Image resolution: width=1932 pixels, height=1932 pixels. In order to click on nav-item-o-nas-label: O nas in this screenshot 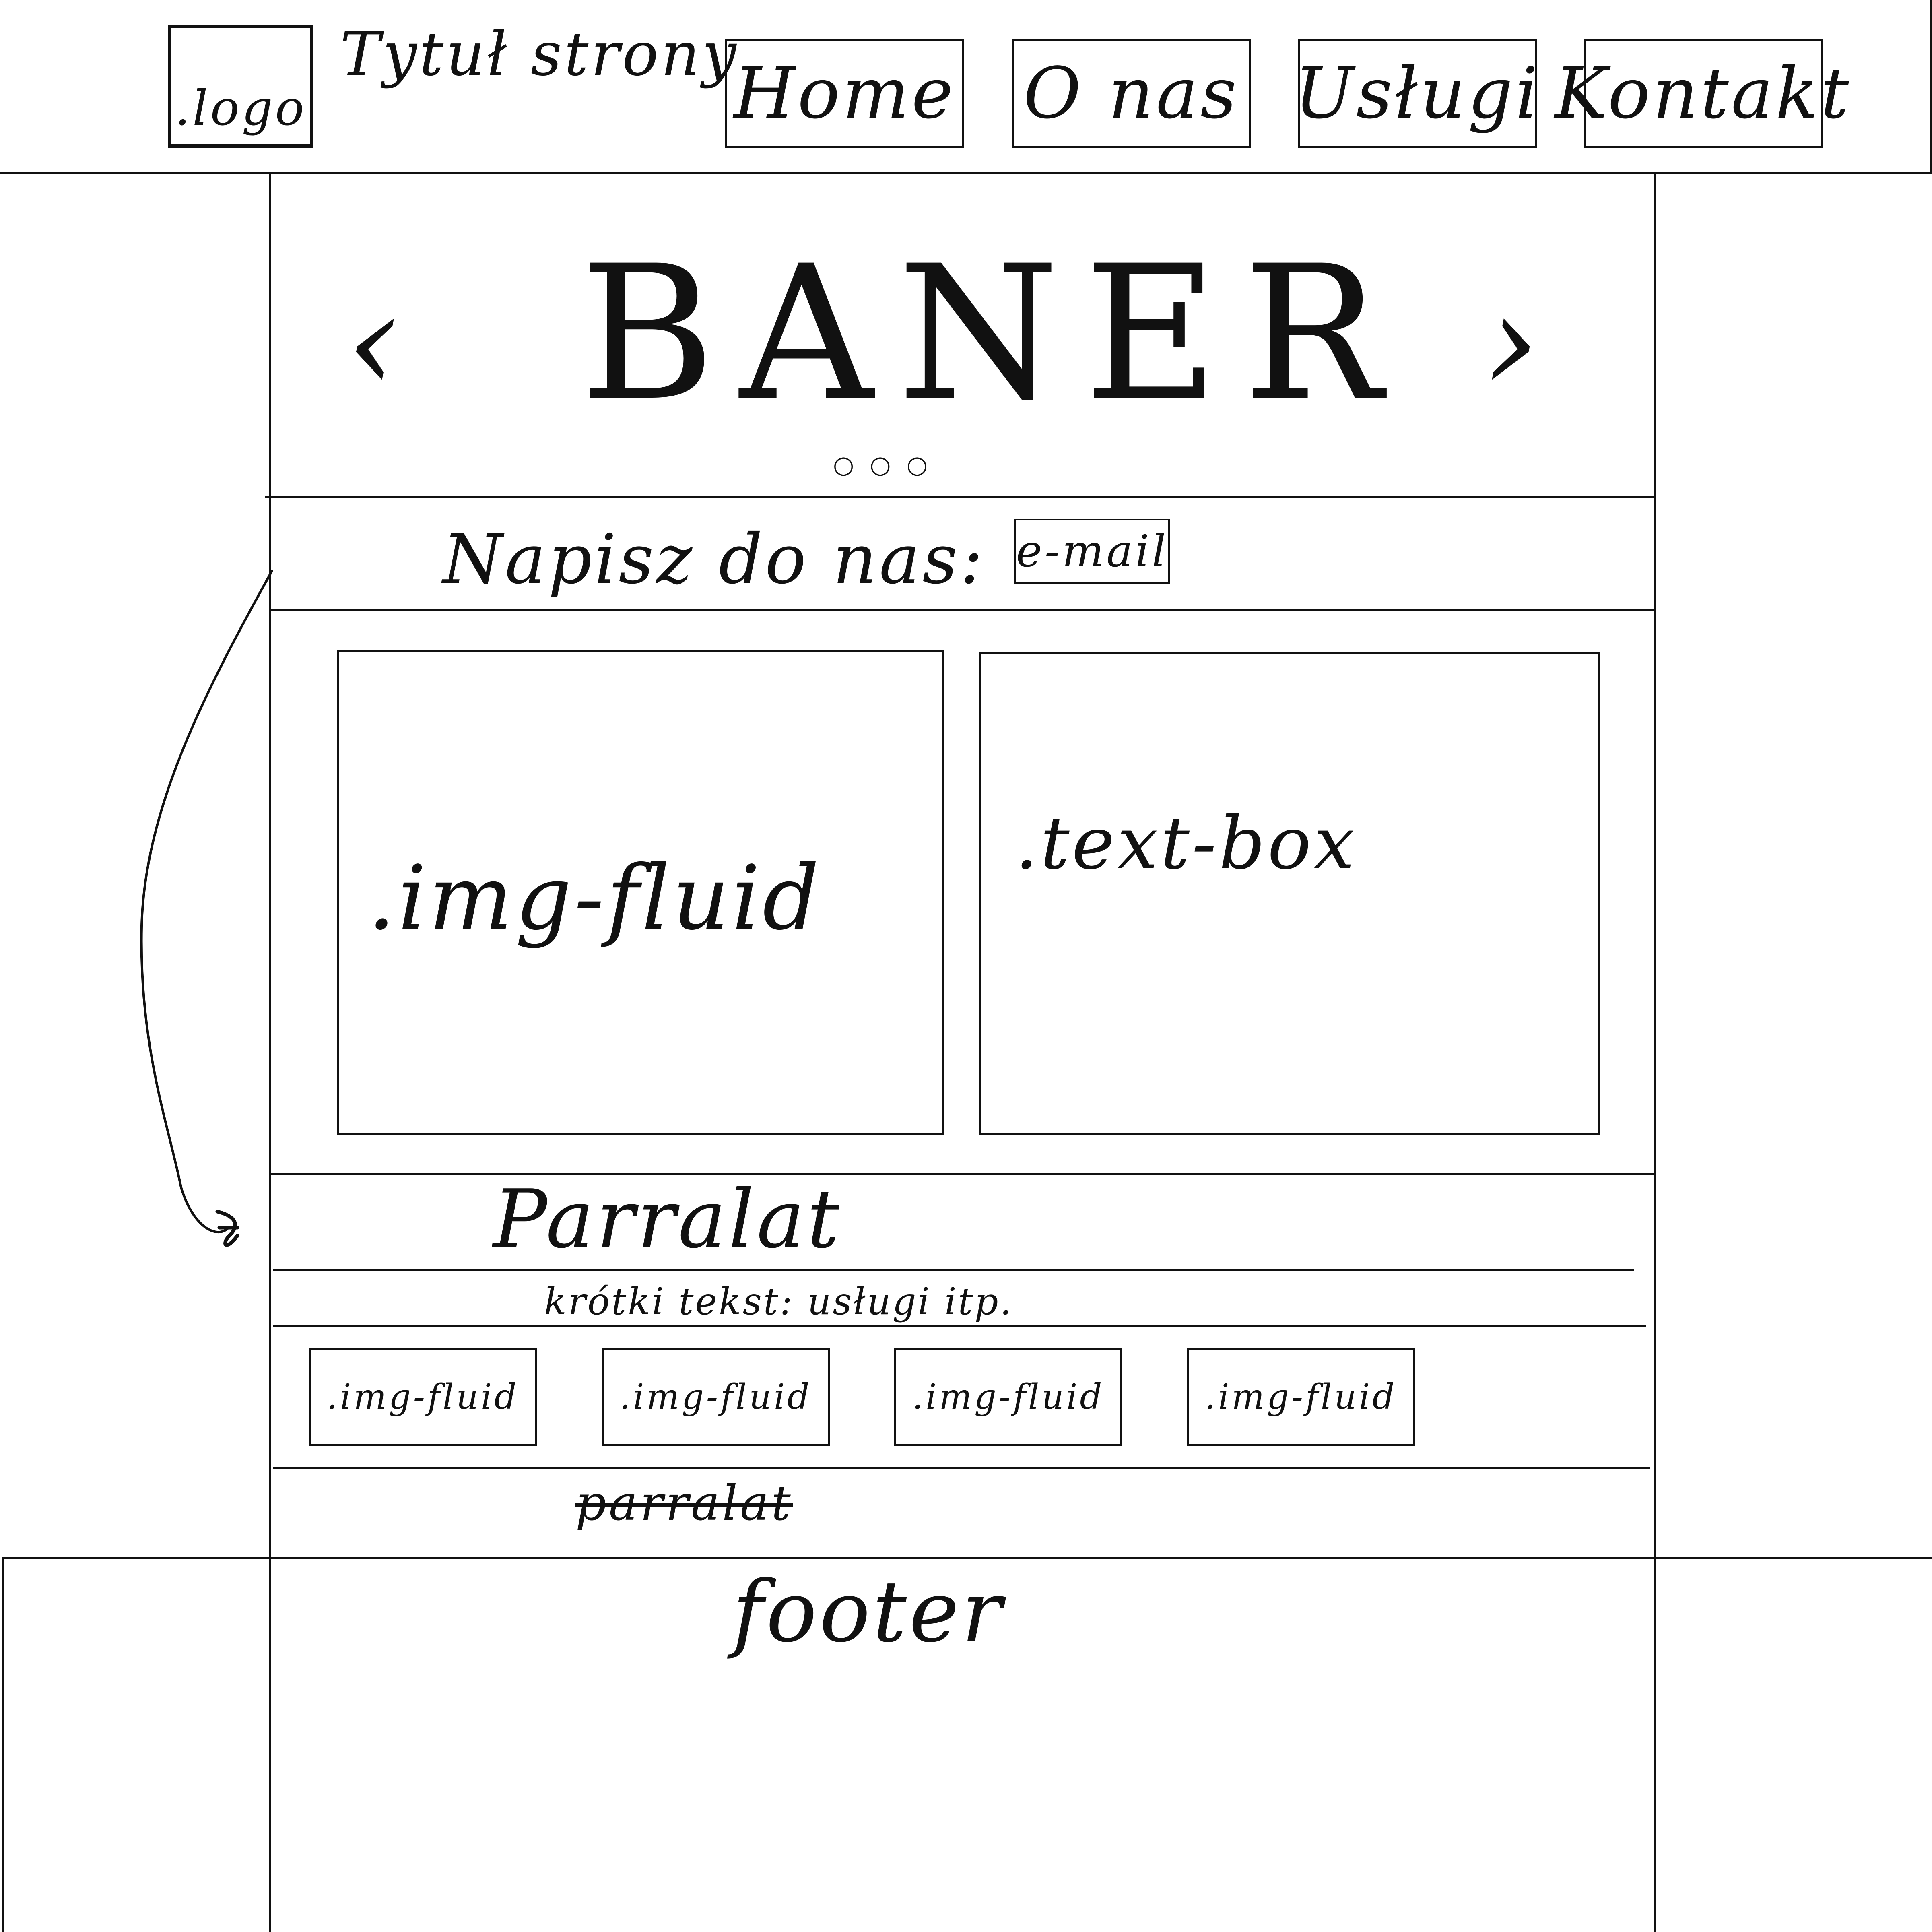, I will do `click(1131, 93)`.